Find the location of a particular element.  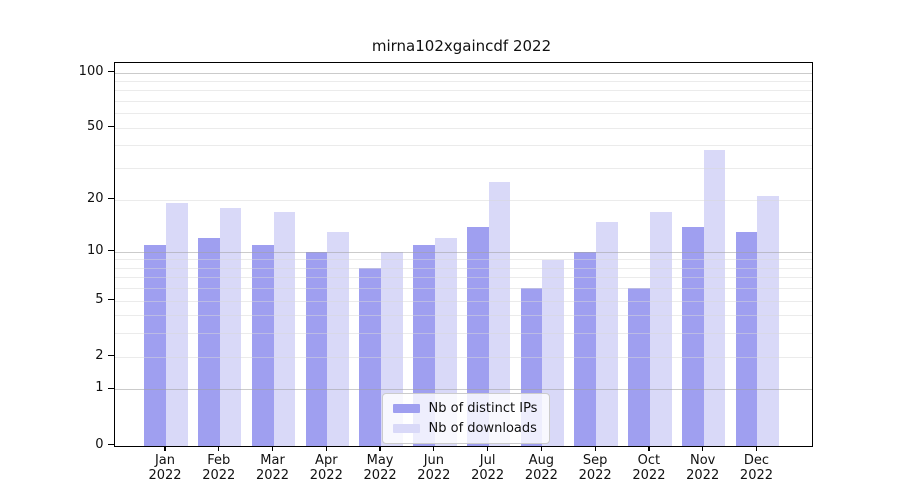

bar-ips-oct is located at coordinates (639, 367).